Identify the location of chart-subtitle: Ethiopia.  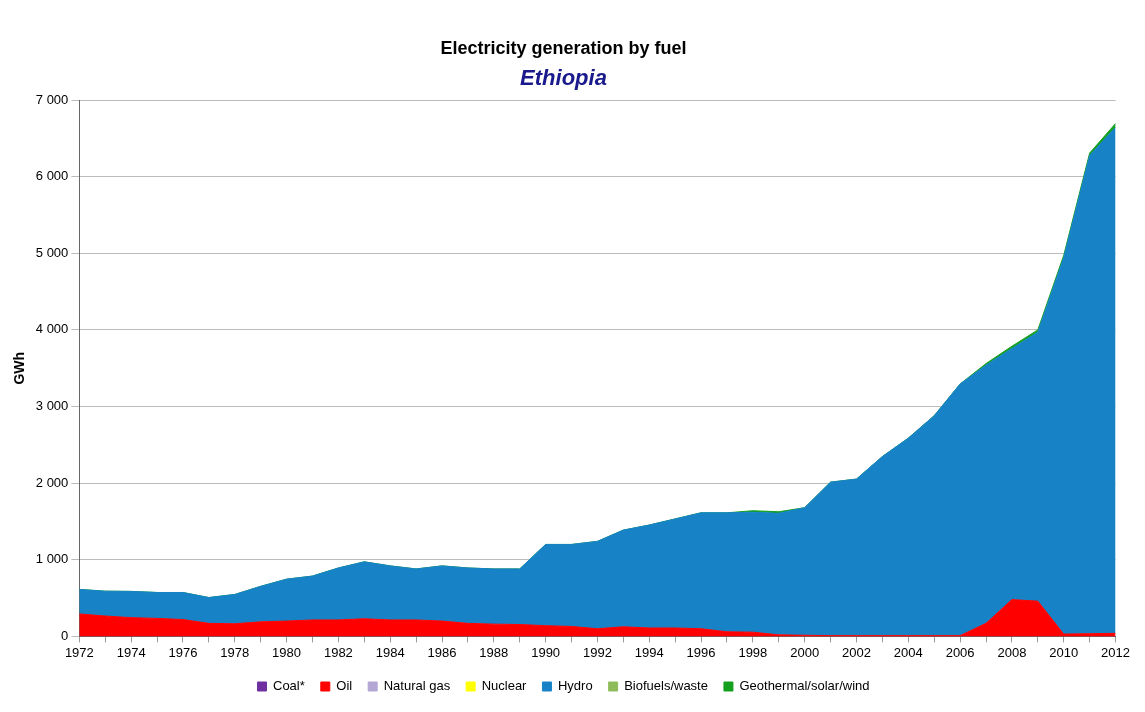
(563, 77).